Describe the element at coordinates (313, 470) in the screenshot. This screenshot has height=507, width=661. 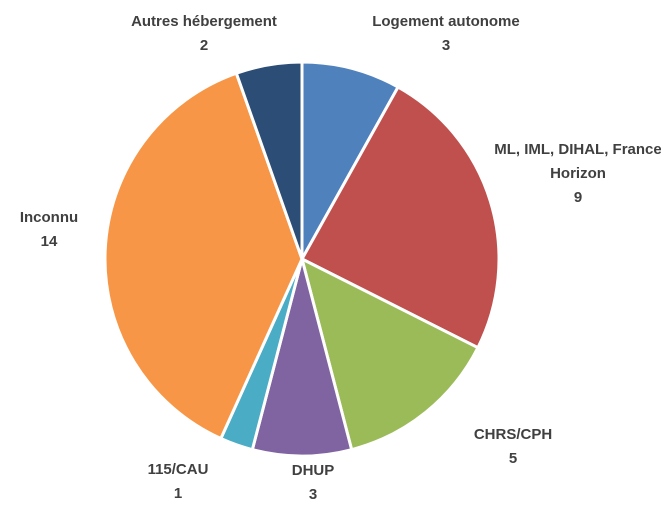
I see `slice-name: DHUP` at that location.